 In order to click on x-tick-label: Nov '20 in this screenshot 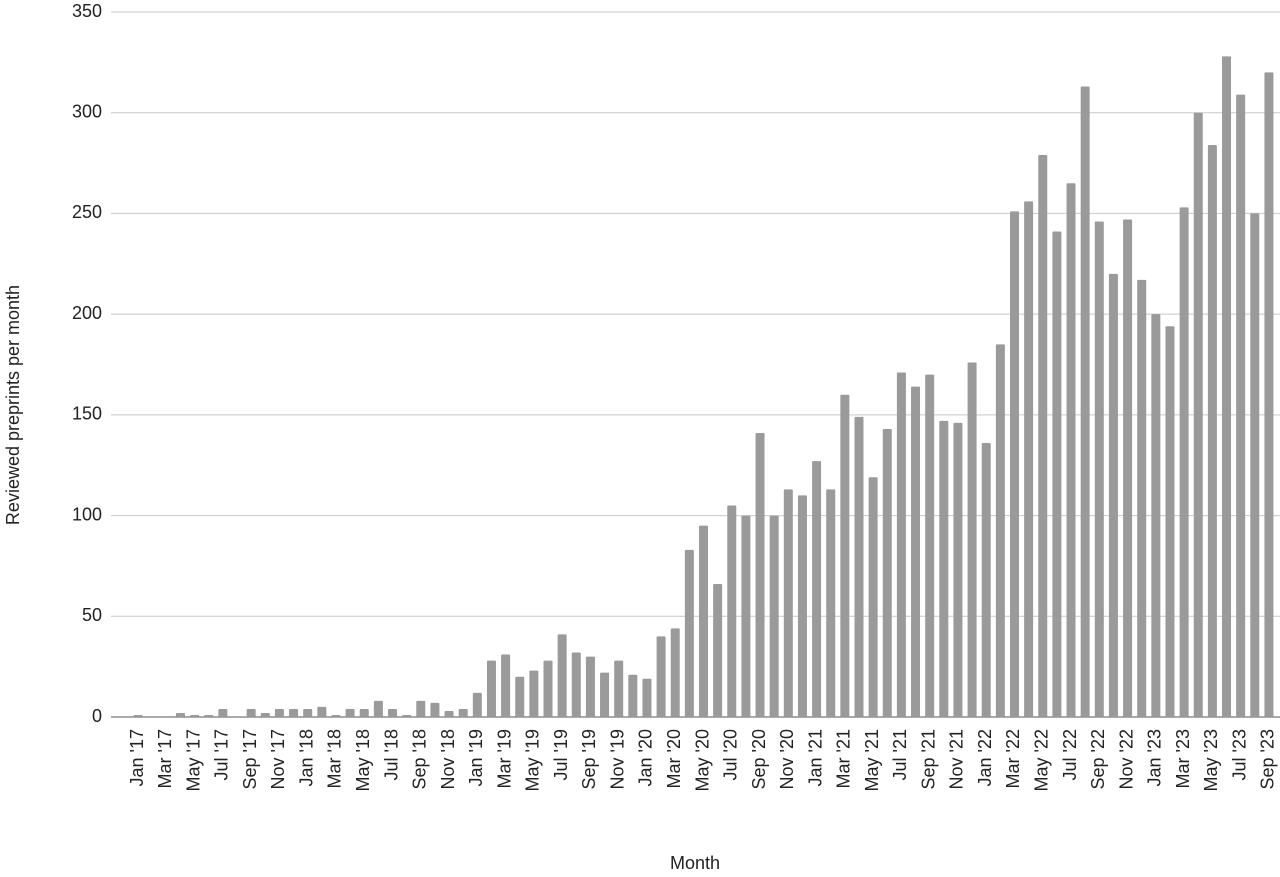, I will do `click(787, 759)`.